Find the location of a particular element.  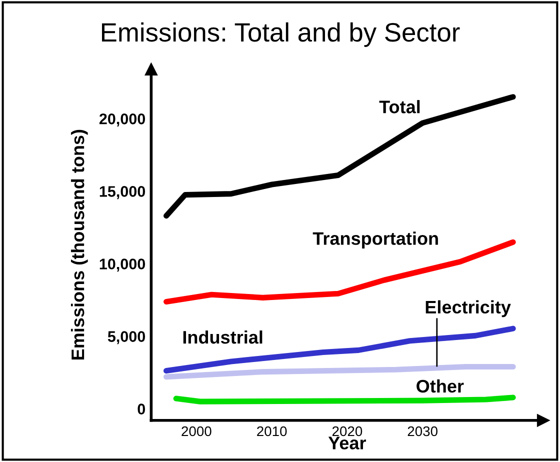

series-label: Transportation is located at coordinates (375, 240).